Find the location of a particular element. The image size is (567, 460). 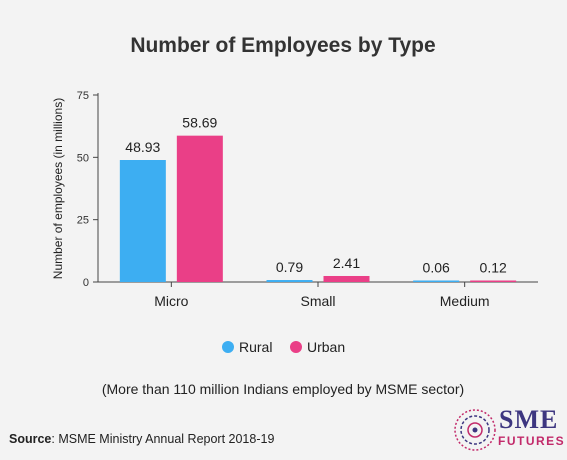

bar-urban-micro is located at coordinates (199, 208).